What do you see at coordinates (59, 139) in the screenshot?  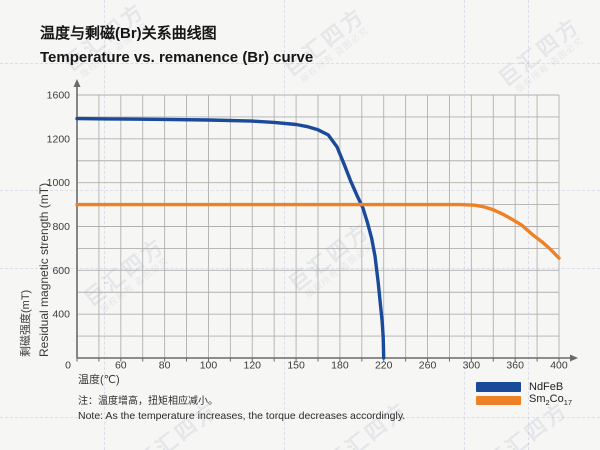 I see `svg-text: 1200` at bounding box center [59, 139].